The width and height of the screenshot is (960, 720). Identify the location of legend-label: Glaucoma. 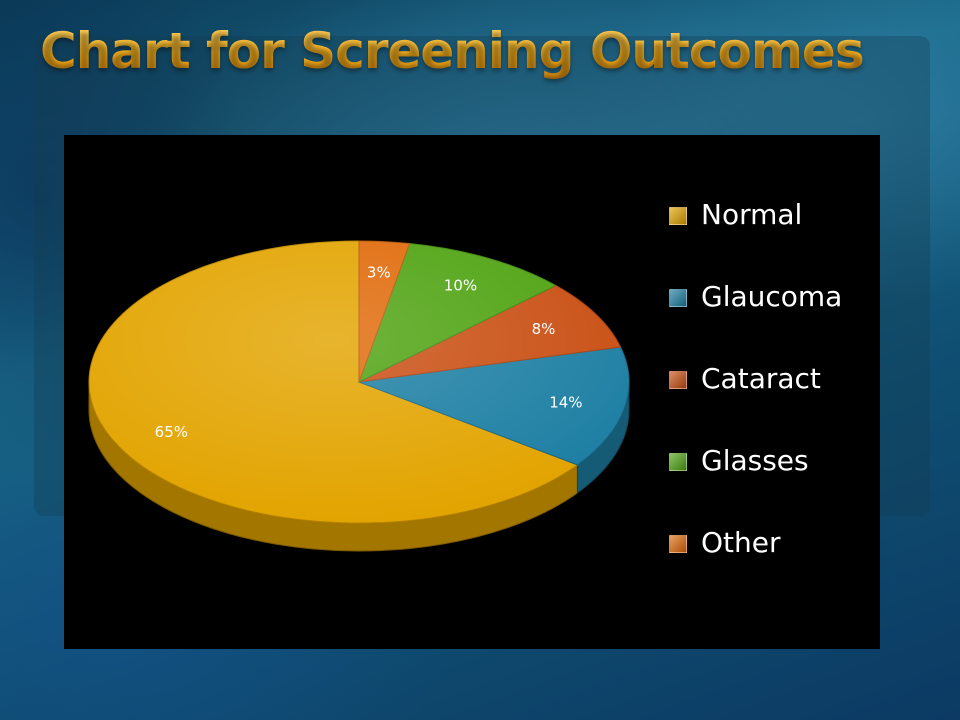
(772, 296).